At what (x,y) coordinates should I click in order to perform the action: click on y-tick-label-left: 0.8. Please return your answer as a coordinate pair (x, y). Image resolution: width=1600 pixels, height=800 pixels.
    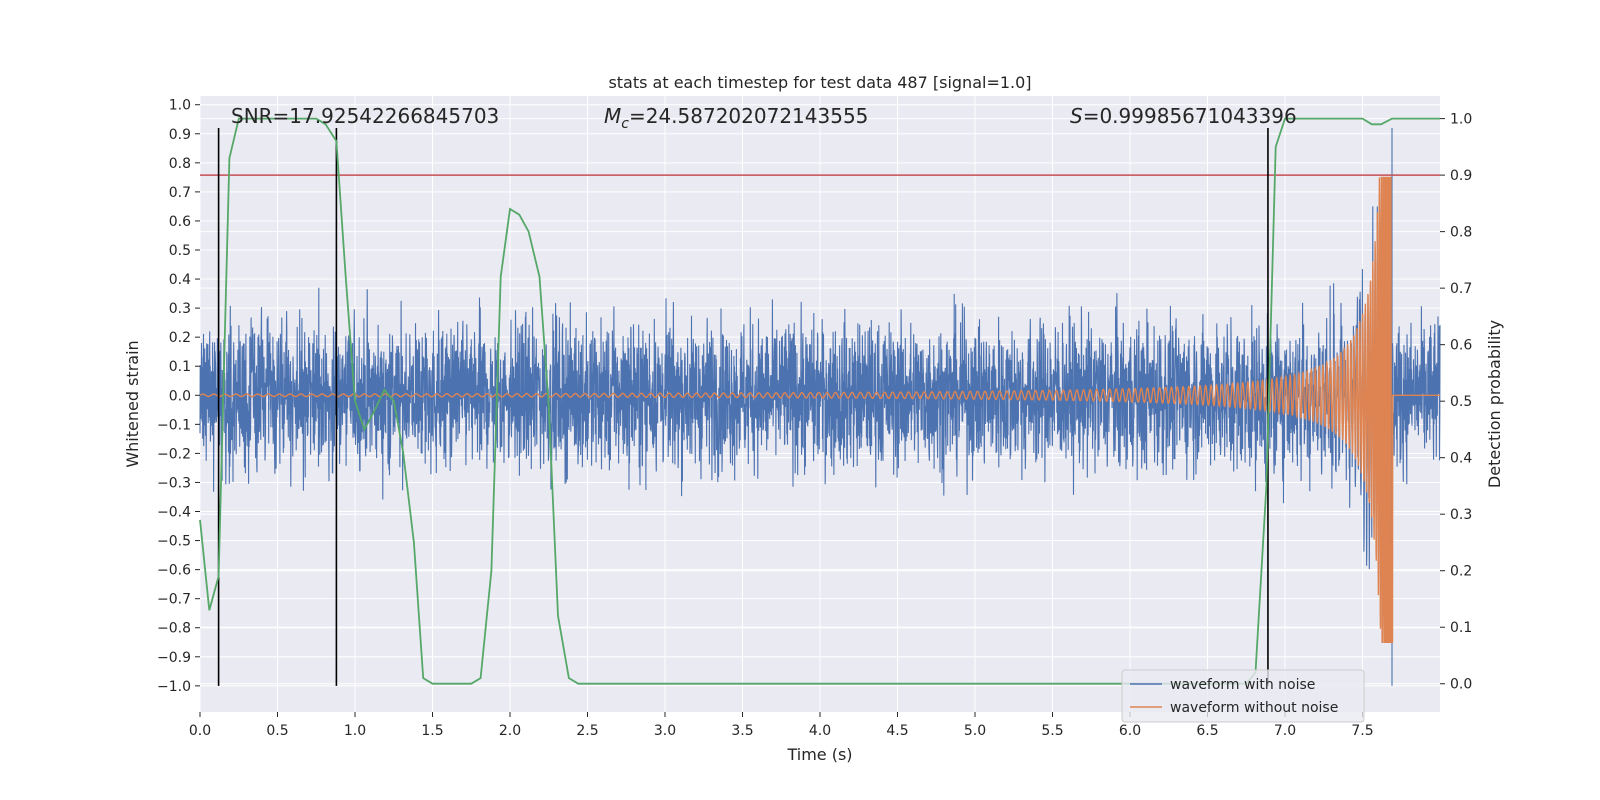
    Looking at the image, I should click on (180, 164).